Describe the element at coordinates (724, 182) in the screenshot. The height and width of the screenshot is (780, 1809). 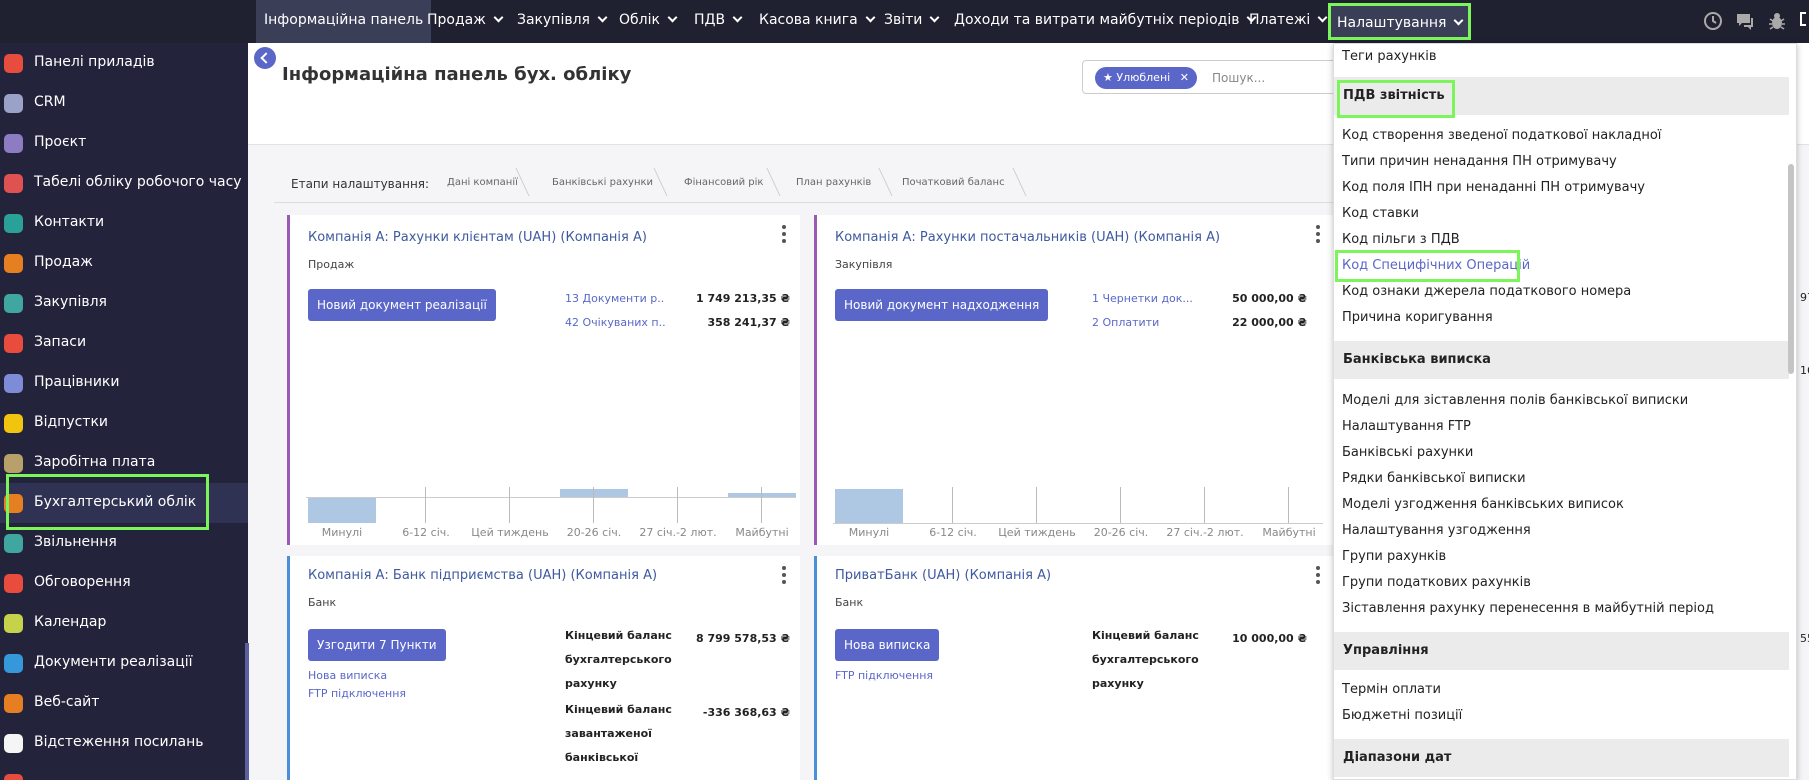
I see `step-fiscal-year: Фінансовий рік` at that location.